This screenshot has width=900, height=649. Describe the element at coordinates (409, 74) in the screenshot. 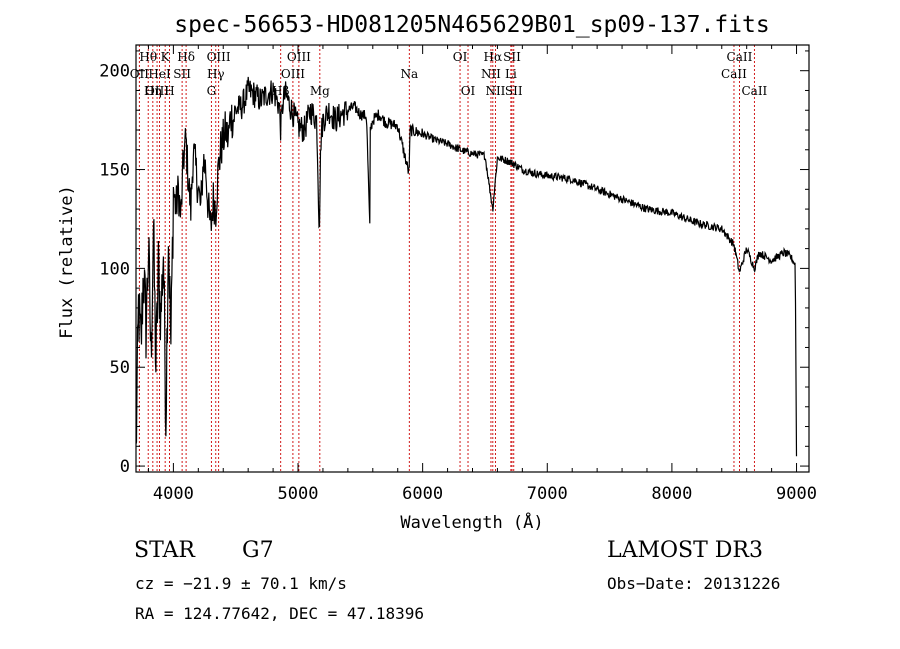

I see `line-label-16: Na` at that location.